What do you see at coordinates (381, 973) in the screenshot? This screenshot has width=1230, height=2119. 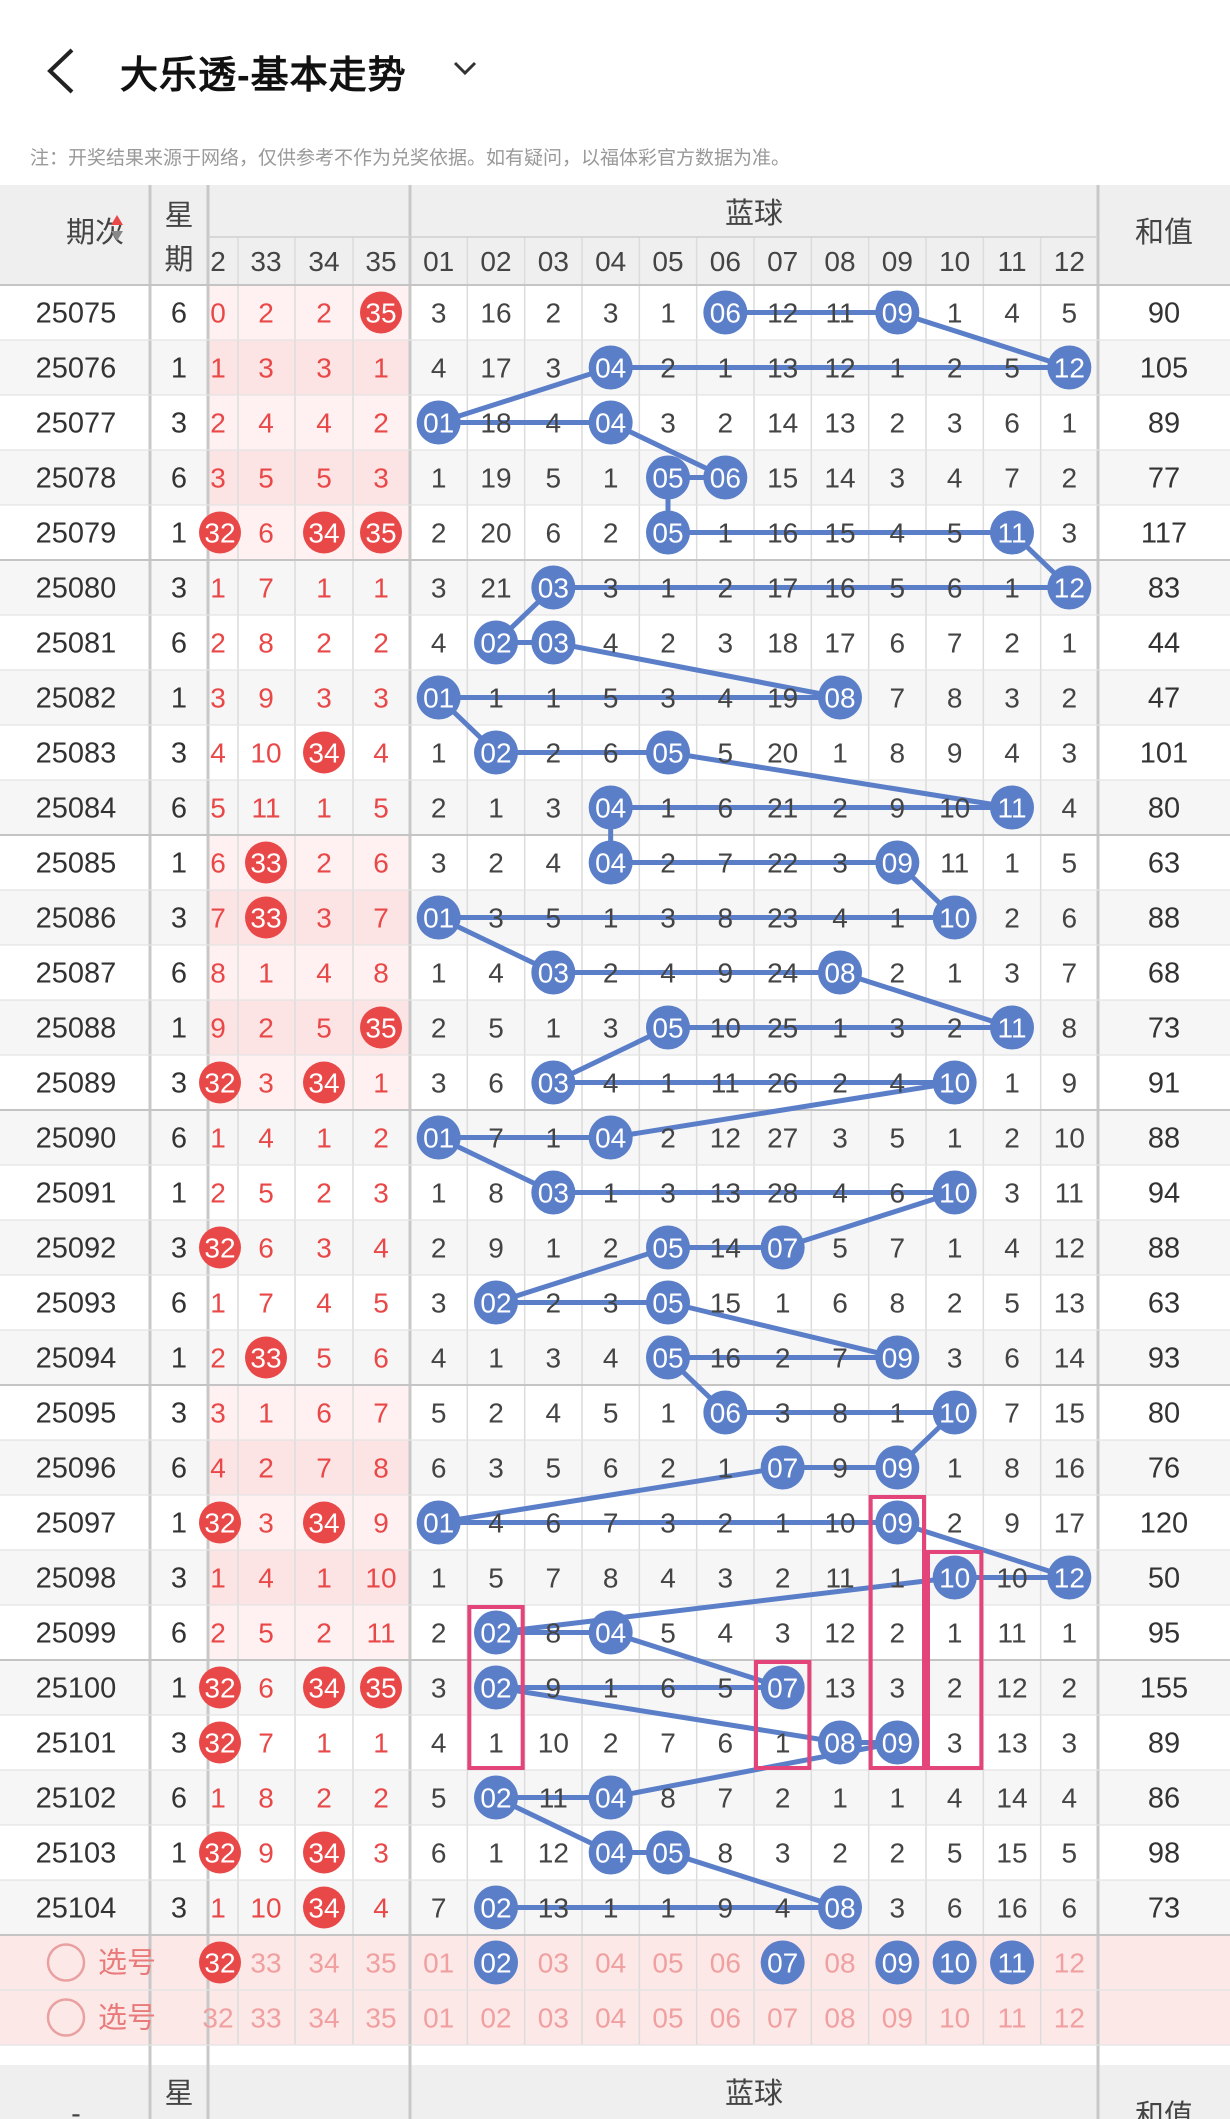 I see `red-miss-count: 8` at bounding box center [381, 973].